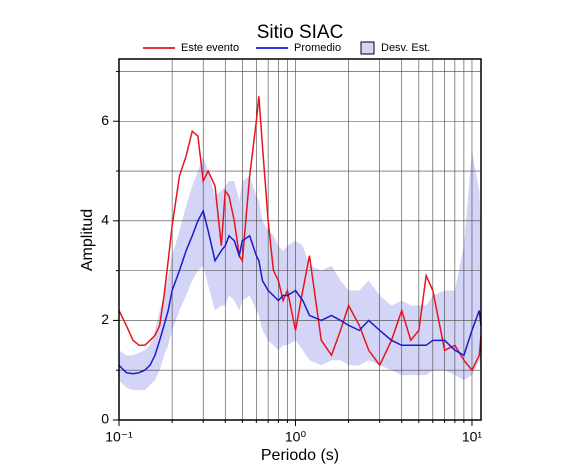  I want to click on legend-label: Este evento, so click(210, 48).